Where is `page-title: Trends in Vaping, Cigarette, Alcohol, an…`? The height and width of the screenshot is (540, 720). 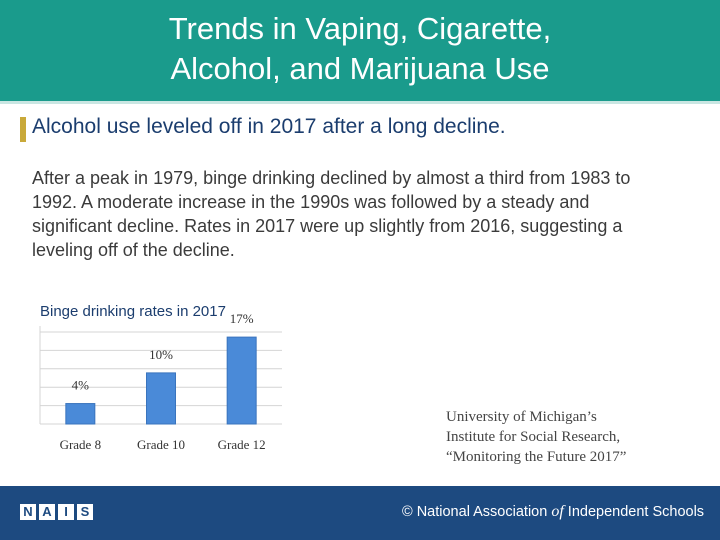
page-title: Trends in Vaping, Cigarette, Alcohol, an… is located at coordinates (360, 49).